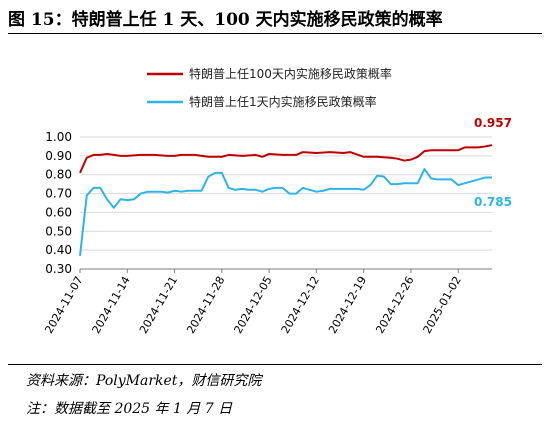  Describe the element at coordinates (275, 364) in the screenshot. I see `bottom-rule` at that location.